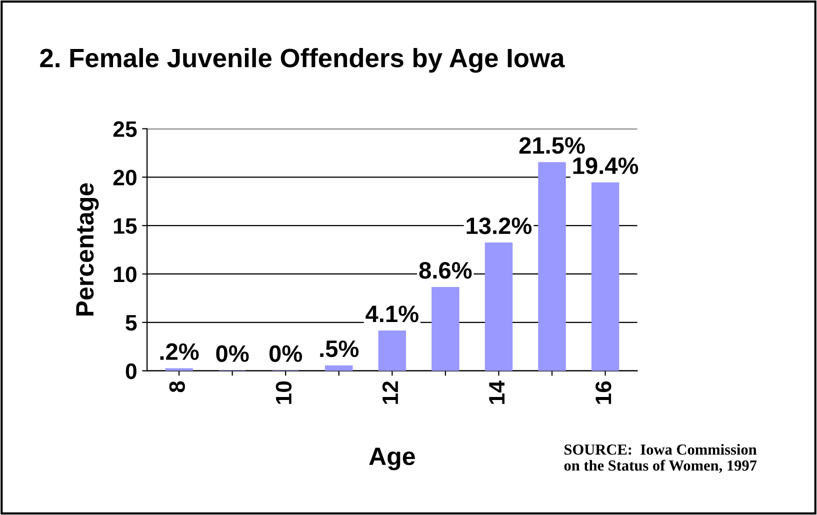  I want to click on data-label: 8.6%, so click(445, 270).